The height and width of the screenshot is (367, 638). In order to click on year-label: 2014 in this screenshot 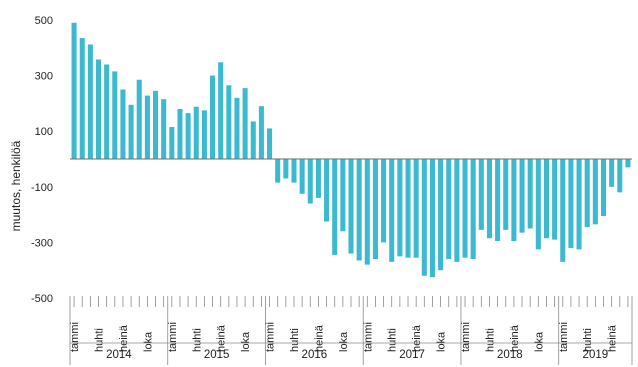, I will do `click(119, 355)`.